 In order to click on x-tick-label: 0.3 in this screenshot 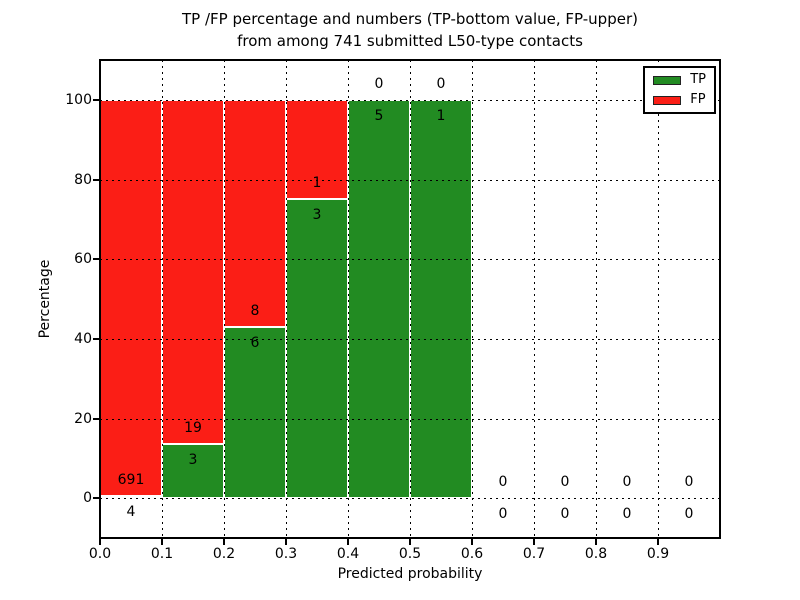, I will do `click(286, 554)`.